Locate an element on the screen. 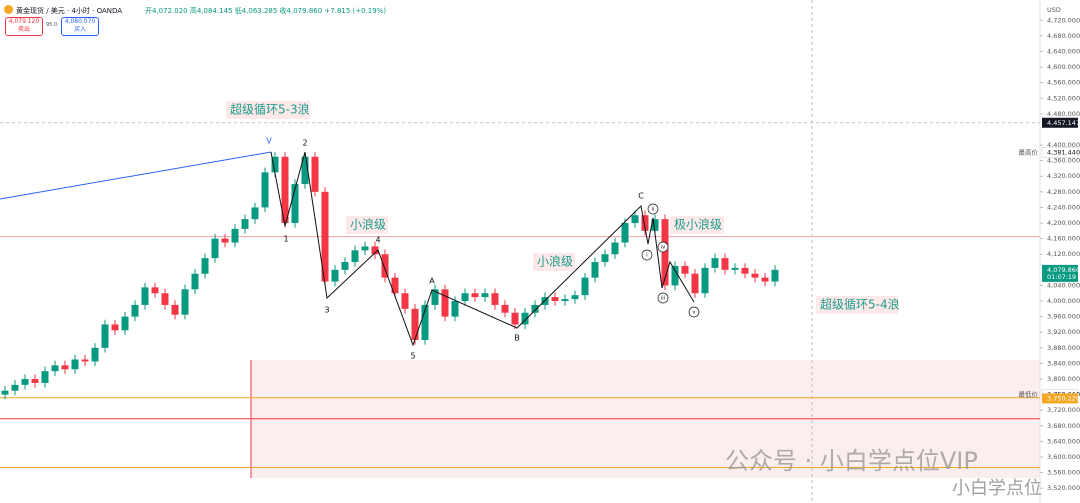 The height and width of the screenshot is (503, 1080). y-tick-label: 3,560.000 is located at coordinates (1063, 473).